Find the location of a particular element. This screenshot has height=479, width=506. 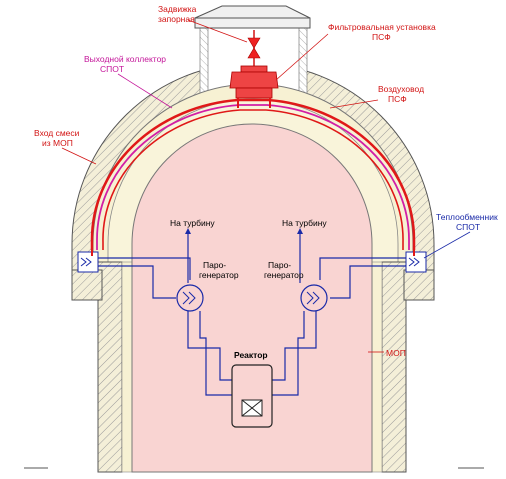

heat-exchanger-right is located at coordinates (416, 262).